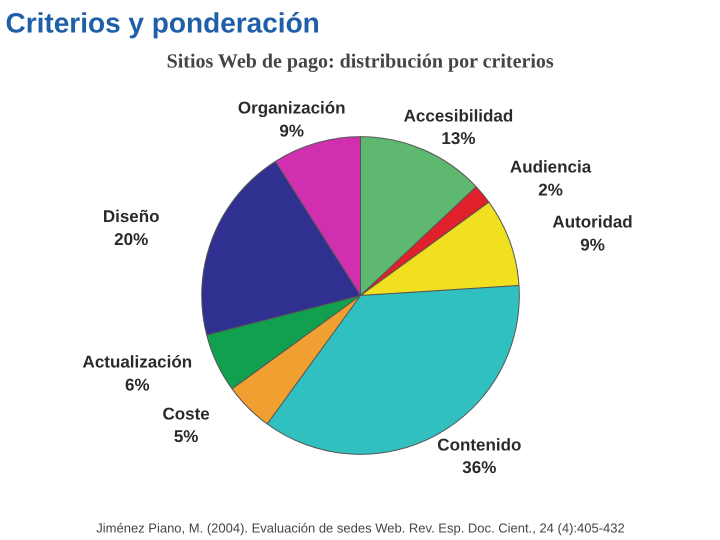 Image resolution: width=720 pixels, height=540 pixels. I want to click on data-label: 5%, so click(186, 436).